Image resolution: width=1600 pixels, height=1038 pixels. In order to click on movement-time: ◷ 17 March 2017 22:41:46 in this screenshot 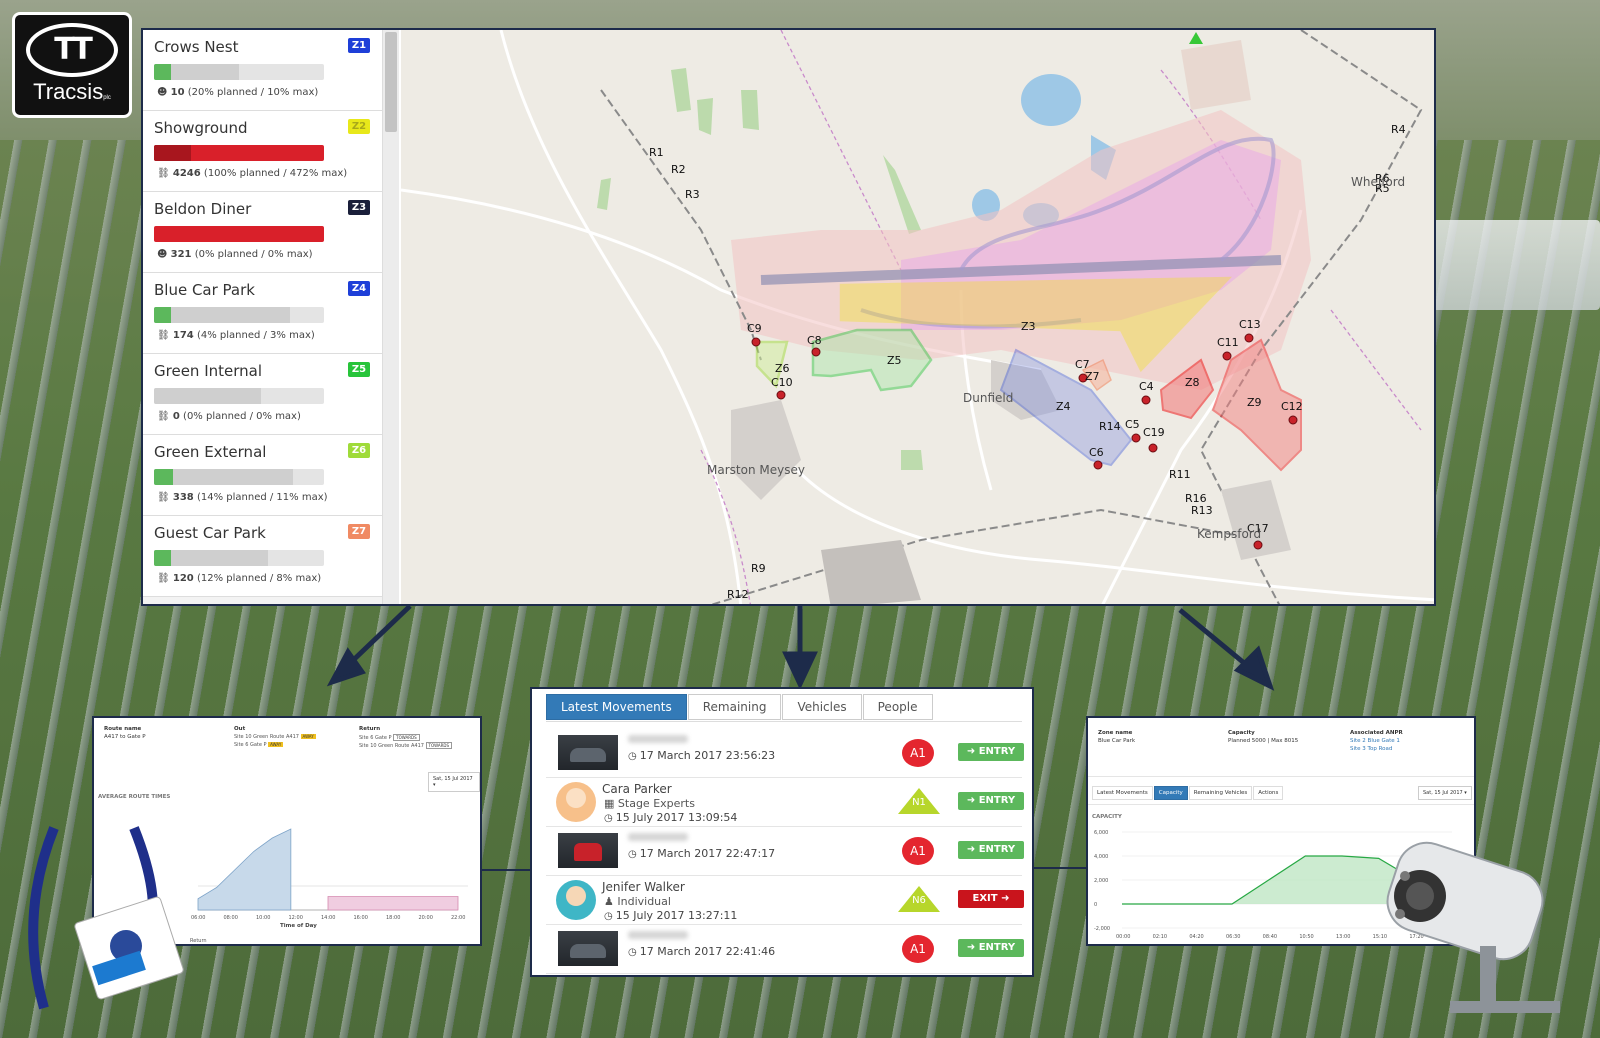, I will do `click(702, 951)`.